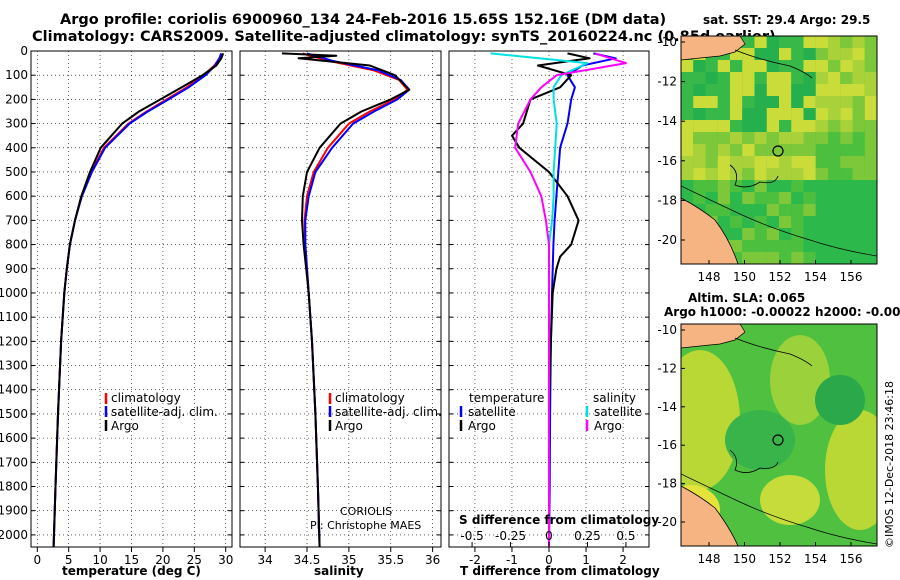 The height and width of the screenshot is (580, 900). What do you see at coordinates (779, 435) in the screenshot?
I see `sla-map` at bounding box center [779, 435].